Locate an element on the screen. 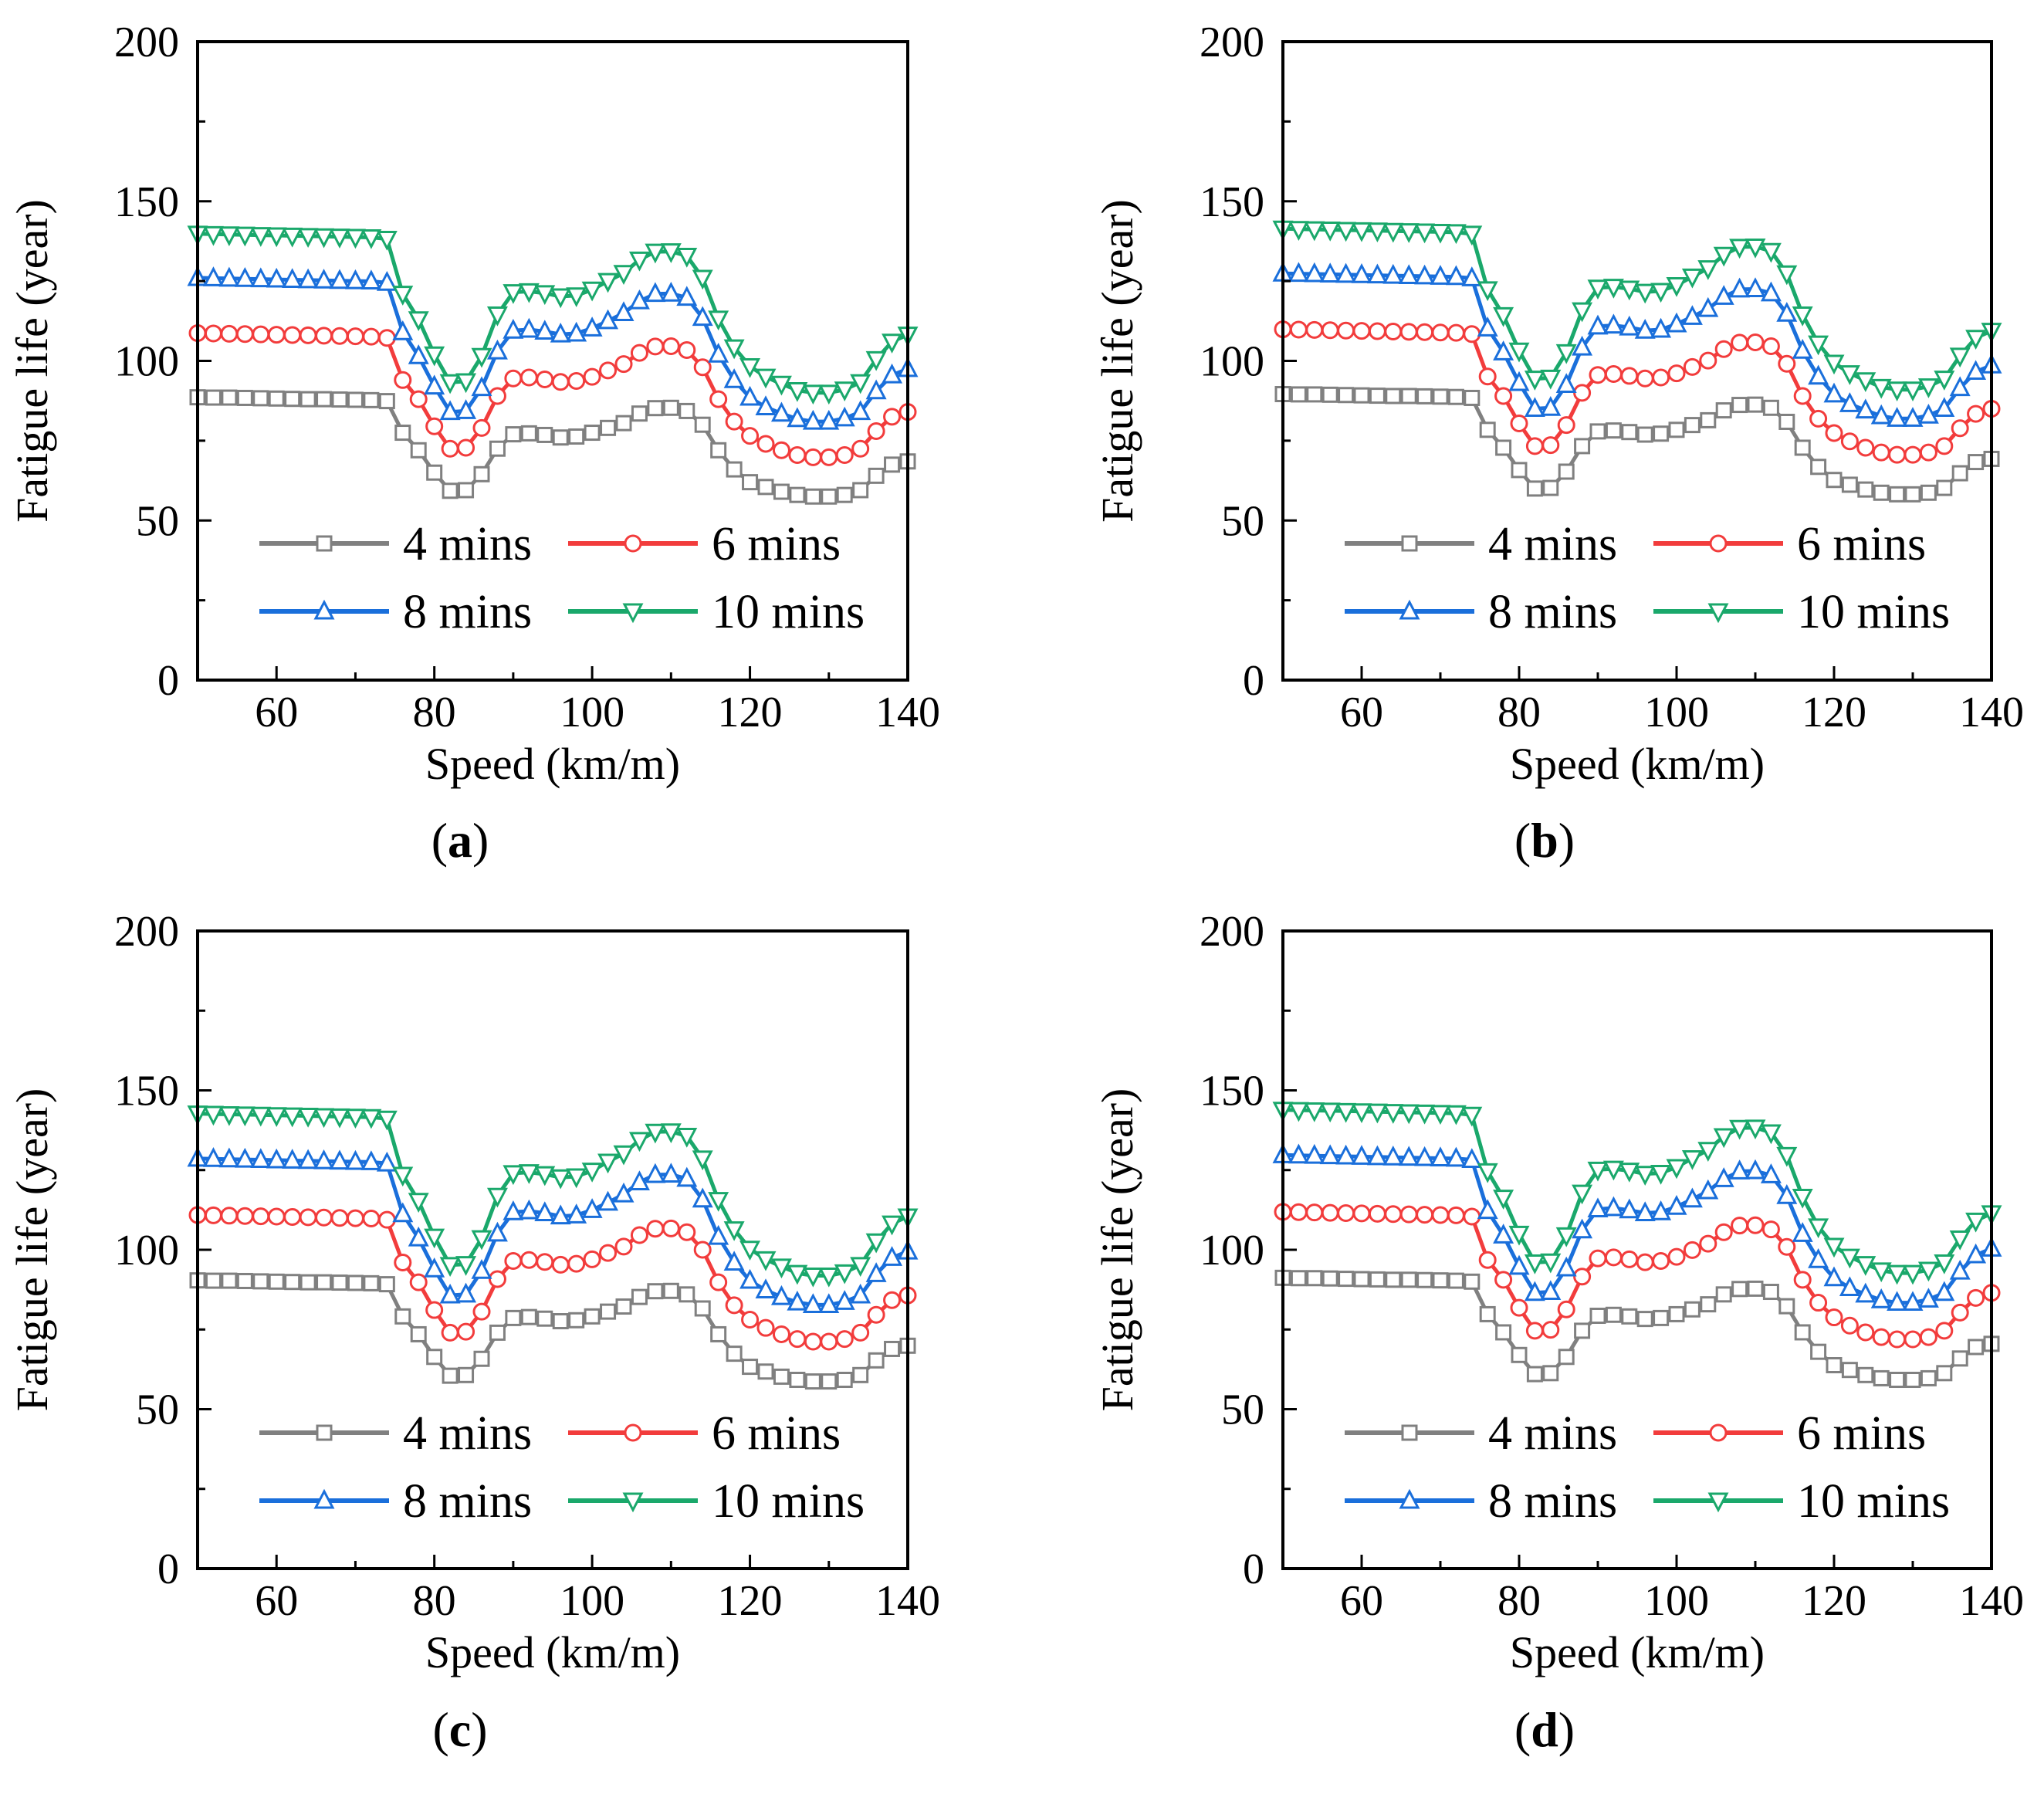 The image size is (2044, 1794). x-tick-label: 140 is located at coordinates (1991, 712).